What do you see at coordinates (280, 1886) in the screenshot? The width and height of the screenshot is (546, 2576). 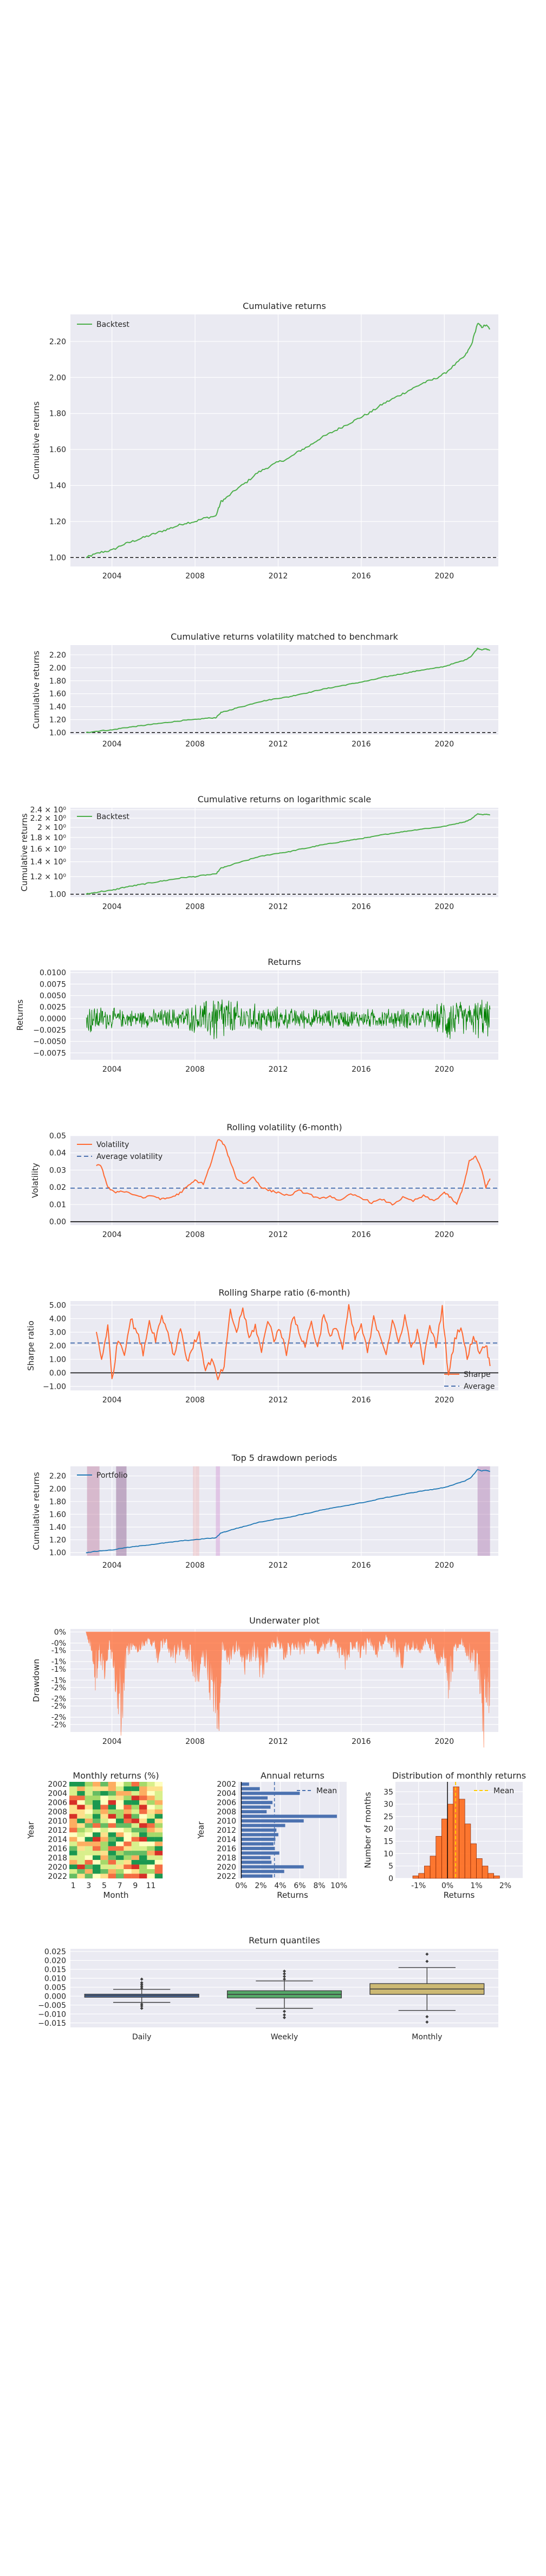 I see `x-tick-label: 4%` at bounding box center [280, 1886].